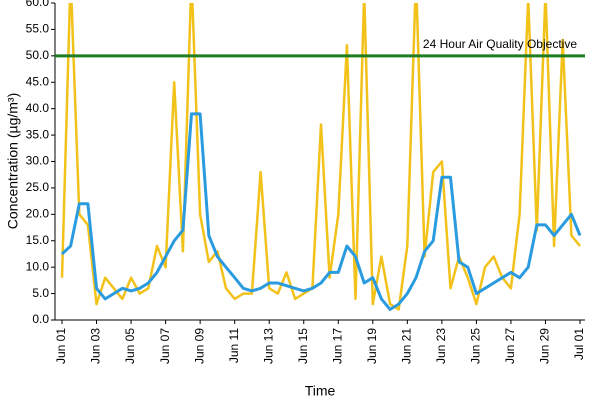  What do you see at coordinates (337, 346) in the screenshot?
I see `x-tick-label: Jun 17` at bounding box center [337, 346].